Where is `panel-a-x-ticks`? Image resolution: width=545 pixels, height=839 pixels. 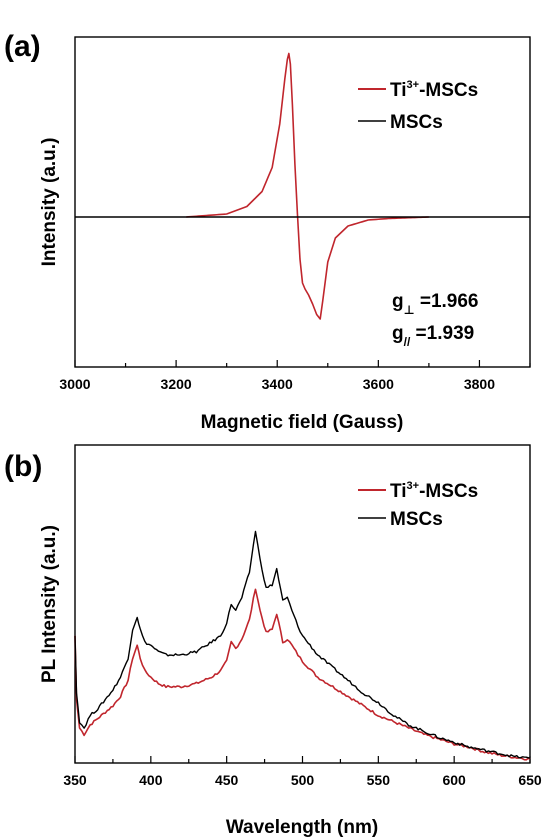 panel-a-x-ticks is located at coordinates (302, 363).